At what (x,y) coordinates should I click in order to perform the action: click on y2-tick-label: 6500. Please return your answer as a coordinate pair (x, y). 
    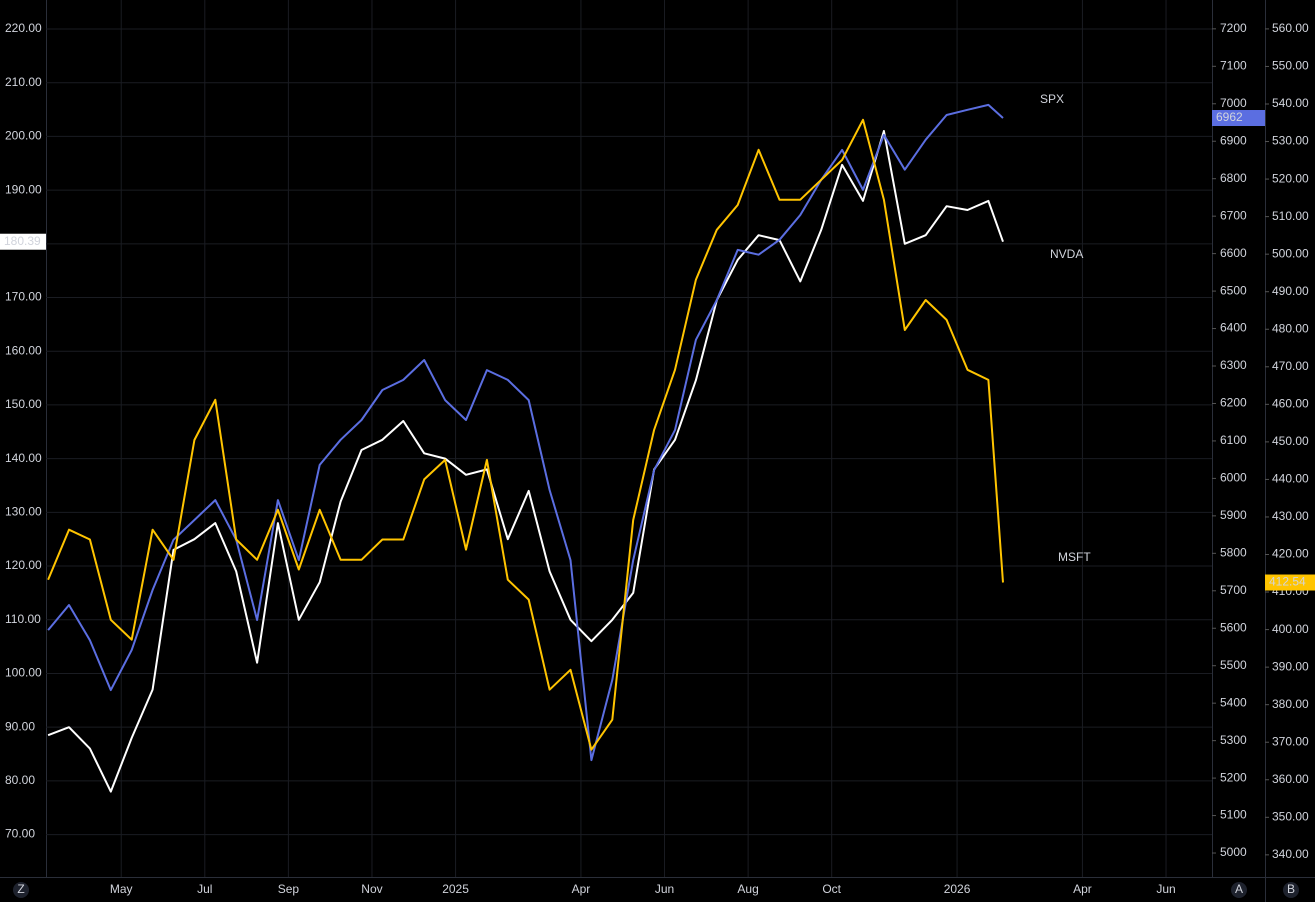
    Looking at the image, I should click on (1233, 290).